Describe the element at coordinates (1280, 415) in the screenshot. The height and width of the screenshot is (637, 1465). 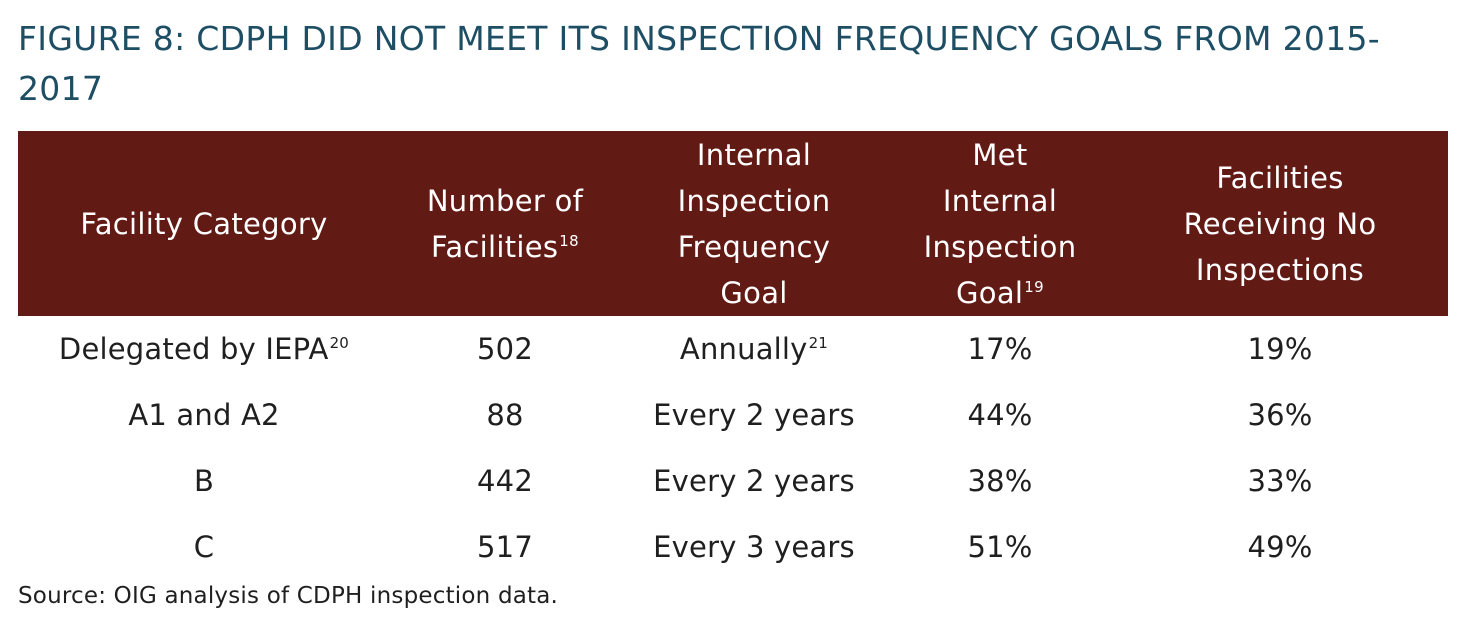
I see `cell-none: 36%` at that location.